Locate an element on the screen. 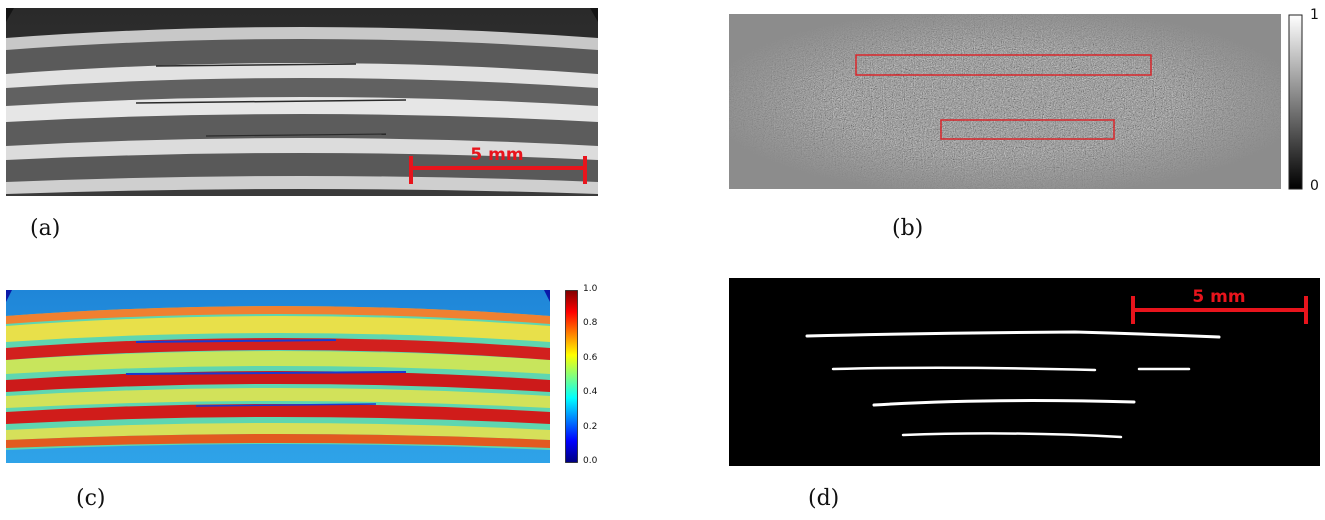  panel-c-image is located at coordinates (278, 376).